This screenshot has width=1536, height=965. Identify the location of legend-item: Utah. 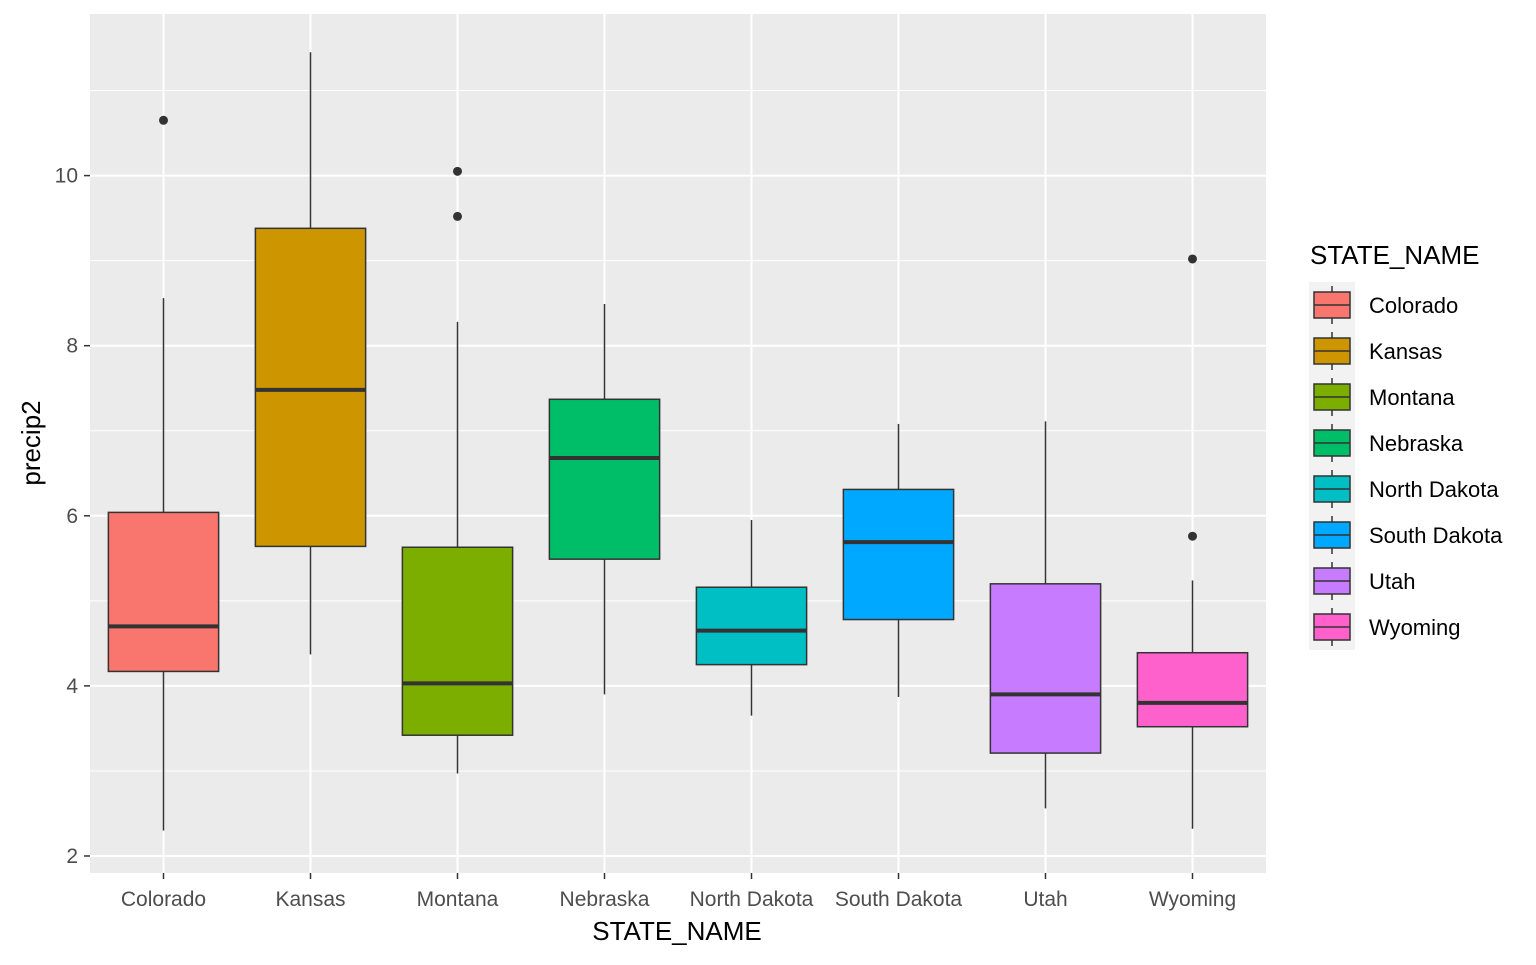
(1364, 581).